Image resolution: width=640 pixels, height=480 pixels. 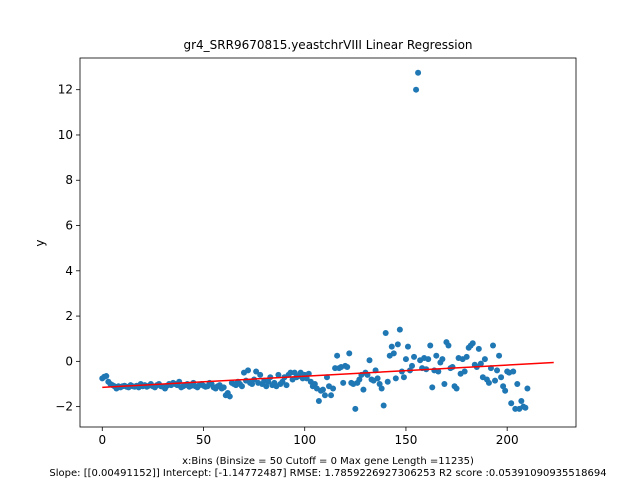 I want to click on regression-line, so click(x=328, y=375).